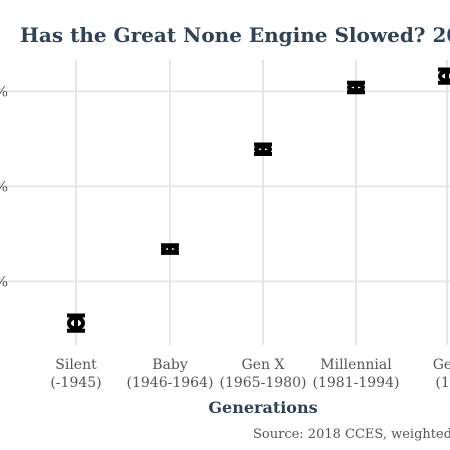 This screenshot has height=450, width=450. I want to click on x-tick-label: Millennial (1981-1994), so click(356, 374).